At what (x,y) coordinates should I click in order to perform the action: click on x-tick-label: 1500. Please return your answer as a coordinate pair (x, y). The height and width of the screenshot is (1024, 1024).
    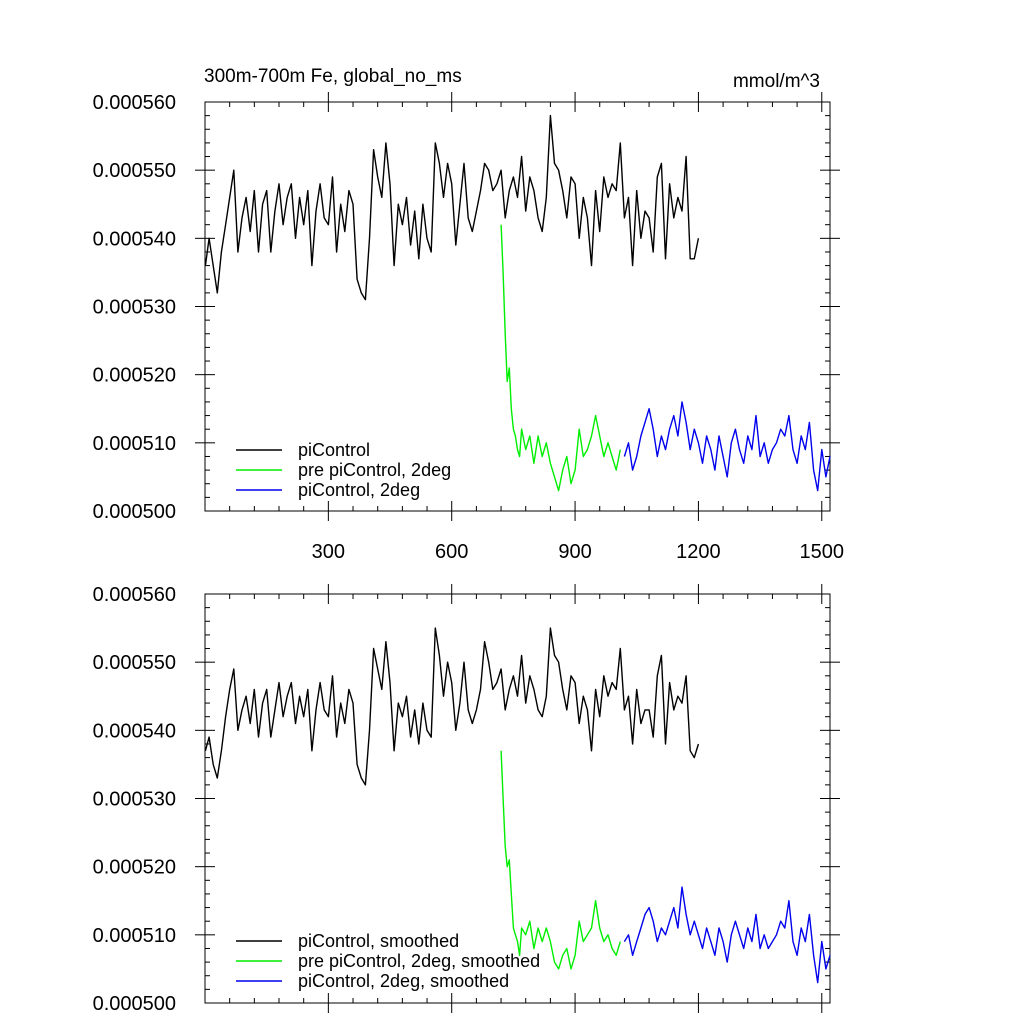
    Looking at the image, I should click on (822, 552).